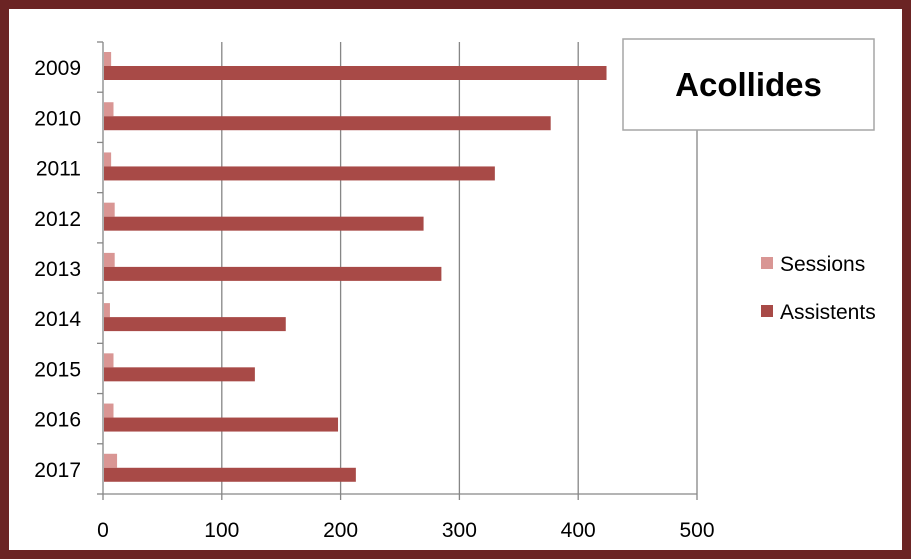 This screenshot has width=911, height=559. I want to click on y-tick-label-2009: 2009, so click(57, 68).